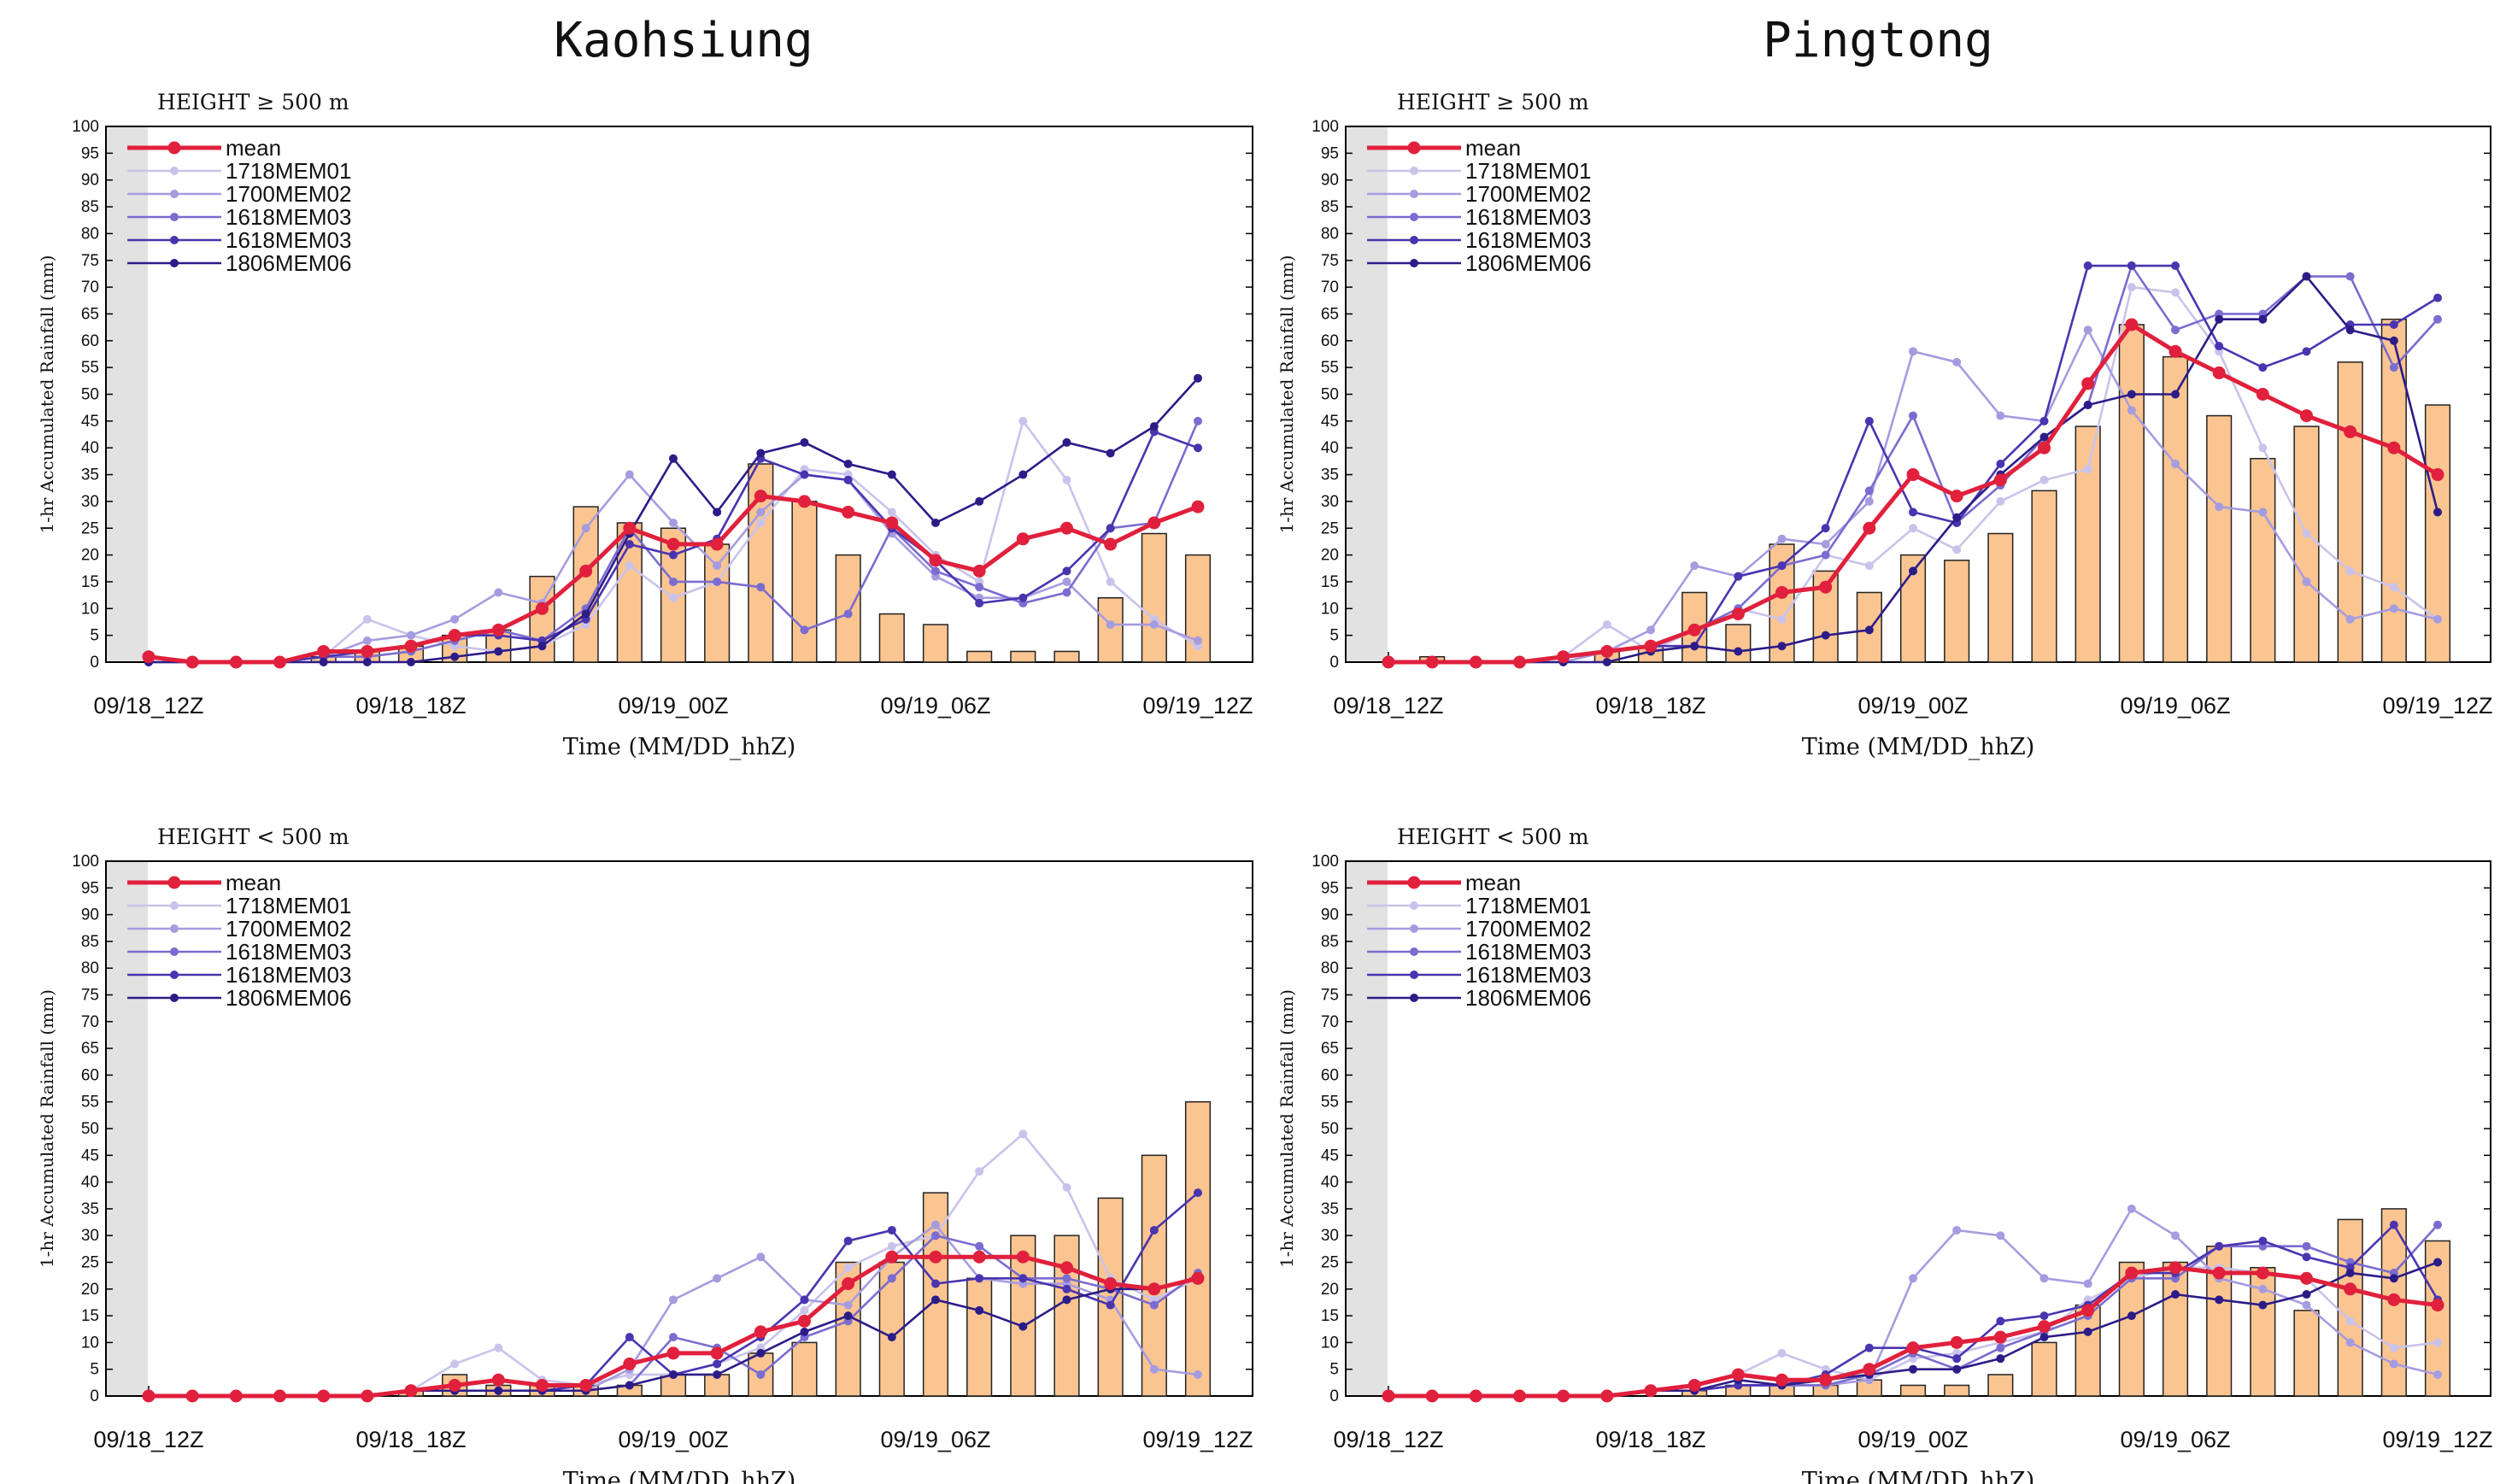  Describe the element at coordinates (1330, 181) in the screenshot. I see `y-tick-label: 90` at that location.